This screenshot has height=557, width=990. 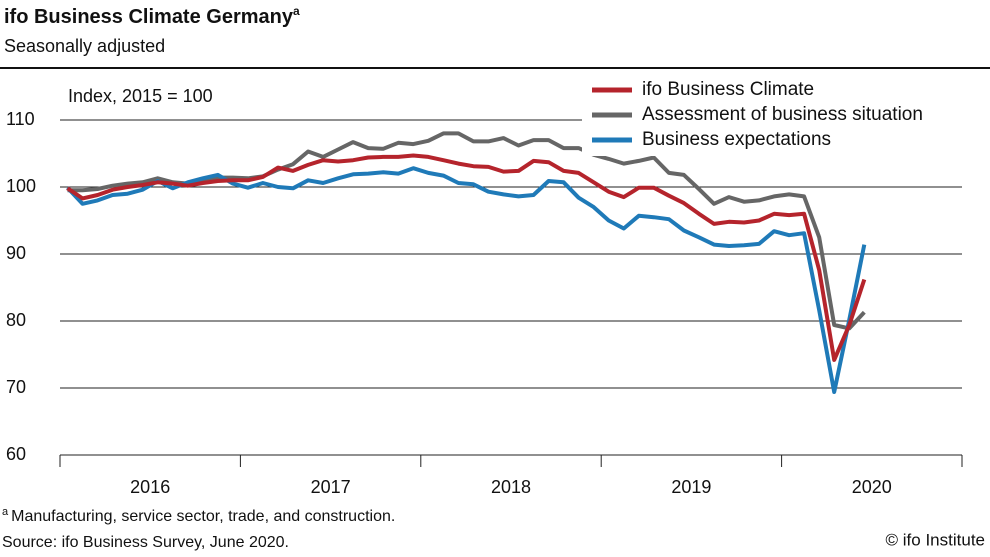 What do you see at coordinates (16, 253) in the screenshot?
I see `y-tick-label: 90` at bounding box center [16, 253].